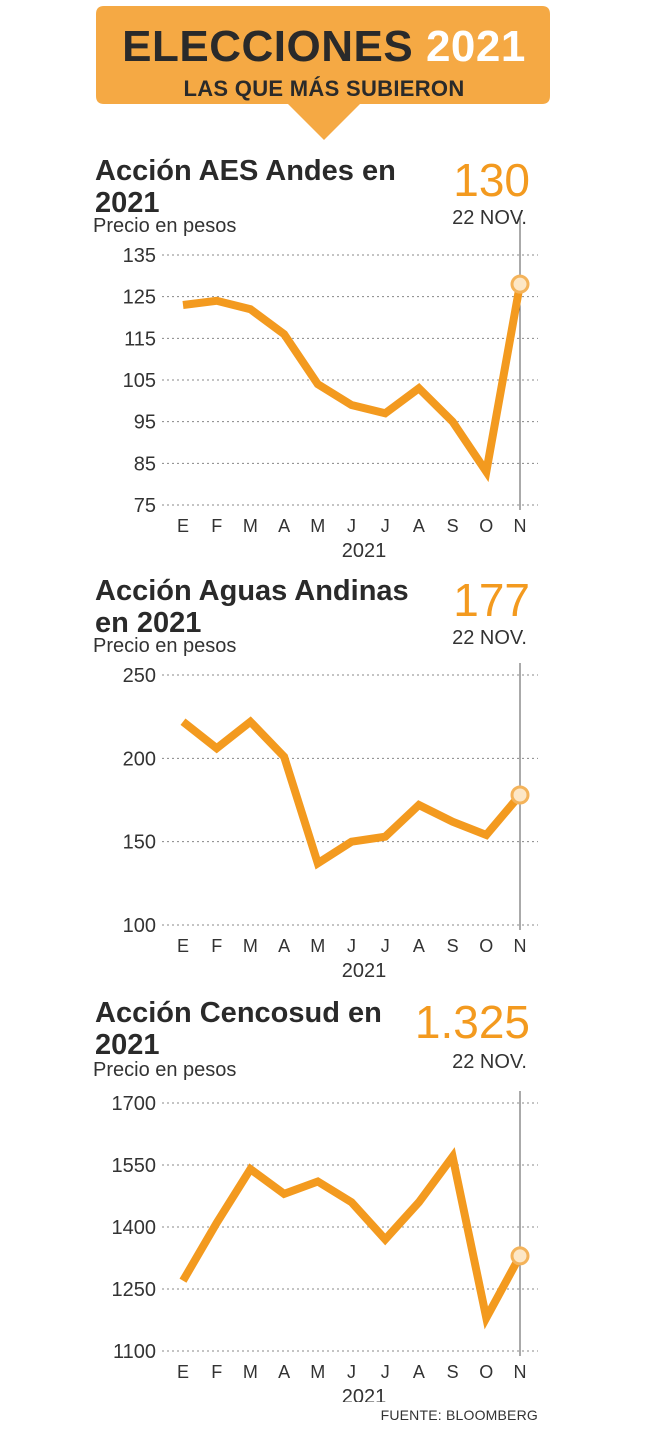 The width and height of the screenshot is (648, 1440). I want to click on banner-shape, so click(323, 73).